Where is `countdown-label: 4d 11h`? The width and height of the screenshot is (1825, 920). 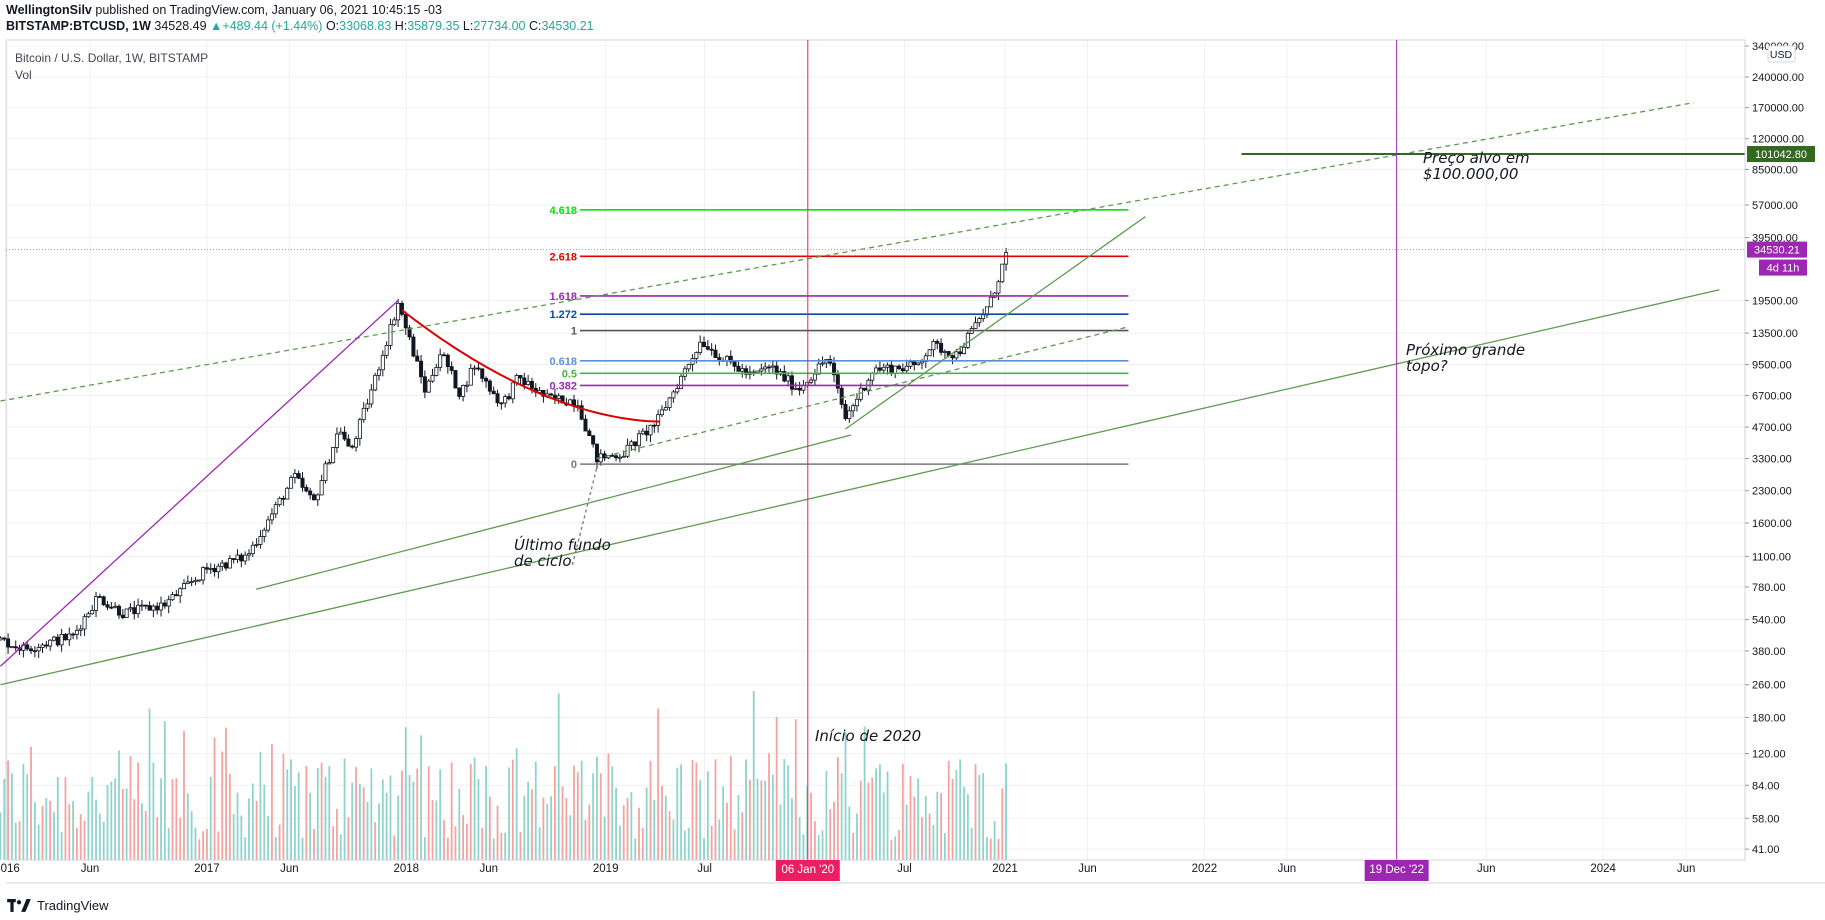
countdown-label: 4d 11h is located at coordinates (1783, 269).